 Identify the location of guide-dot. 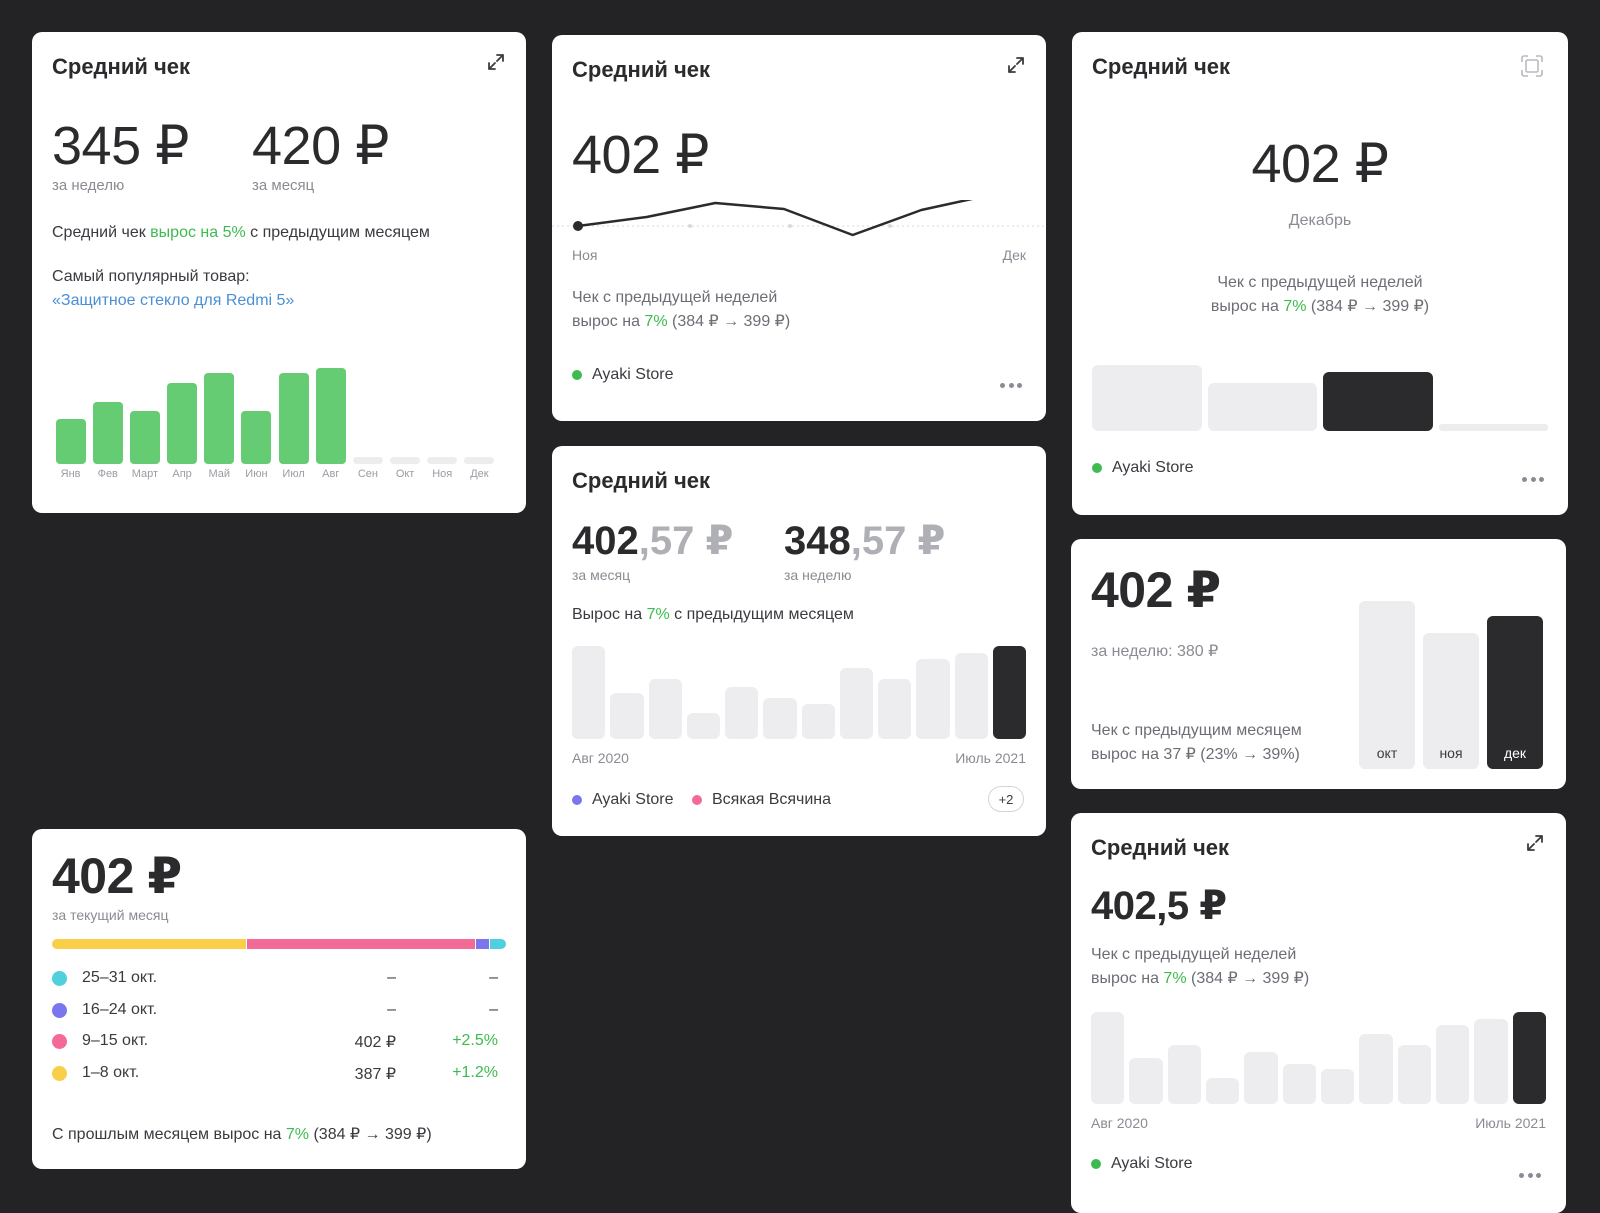
(790, 226).